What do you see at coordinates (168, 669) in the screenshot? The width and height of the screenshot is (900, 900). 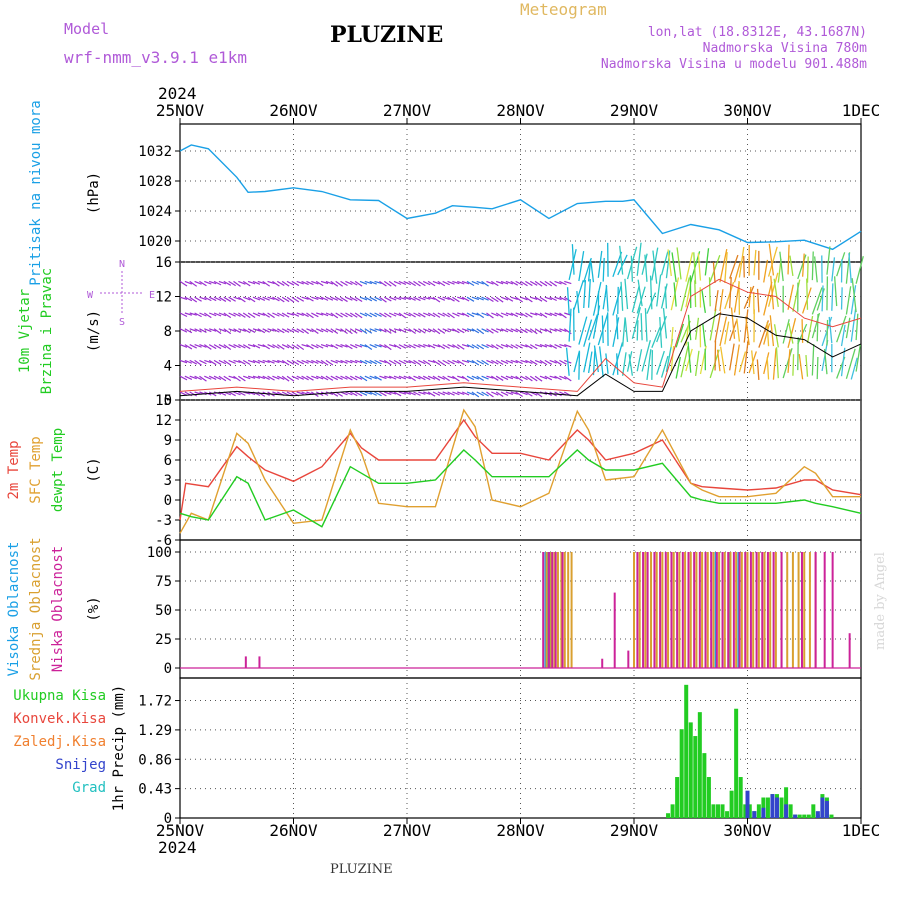 I see `clouds-y-tick-label: 0` at bounding box center [168, 669].